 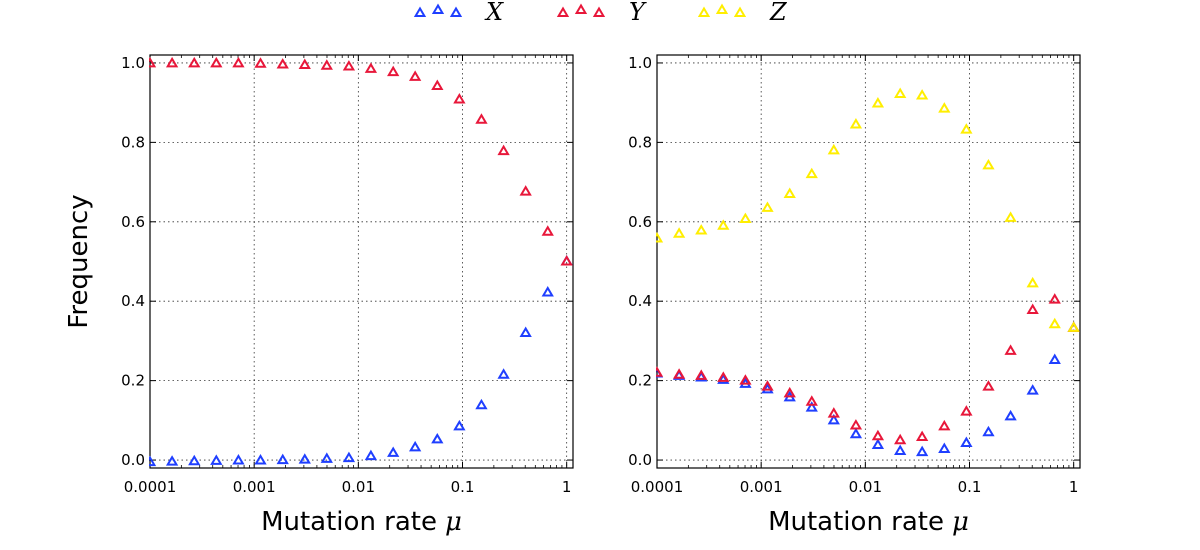 What do you see at coordinates (778, 13) in the screenshot?
I see `legend-label: Z` at bounding box center [778, 13].